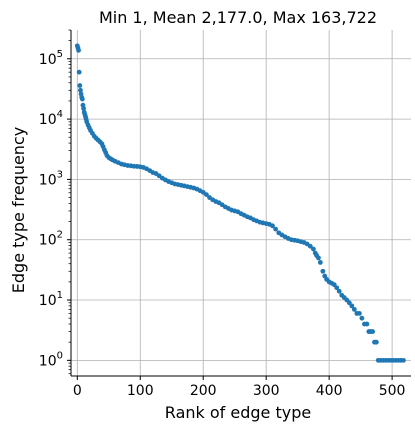 Image resolution: width=415 pixels, height=424 pixels. I want to click on x-tick-label: 500, so click(392, 391).